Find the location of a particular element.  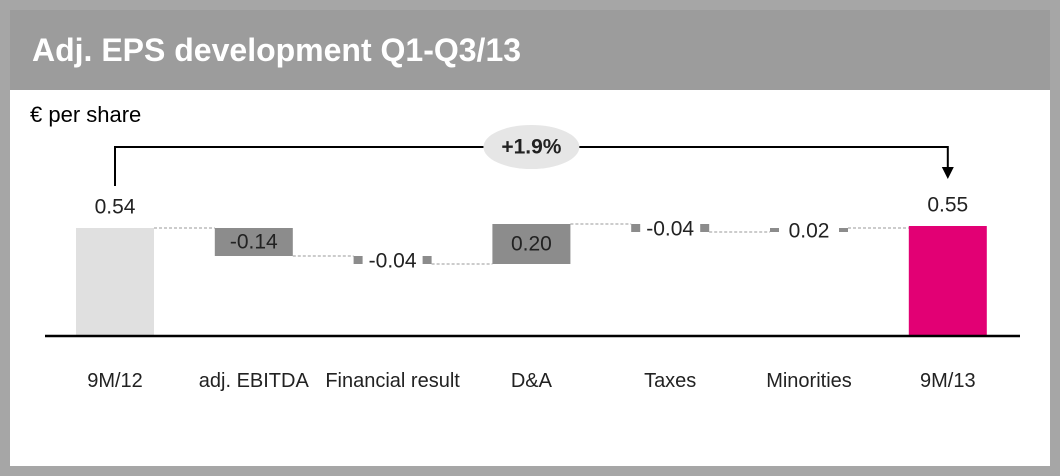

category-label: Minorities is located at coordinates (809, 381).